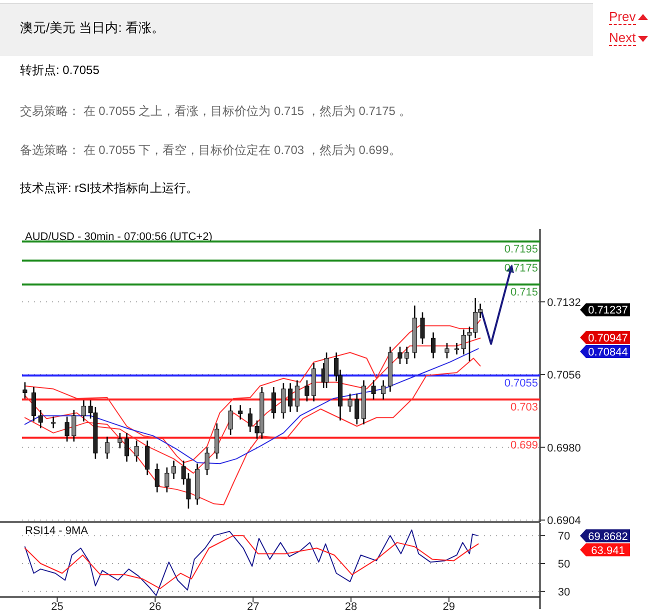 The width and height of the screenshot is (670, 615). Describe the element at coordinates (524, 407) in the screenshot. I see `ref-line-label: 0.703` at that location.